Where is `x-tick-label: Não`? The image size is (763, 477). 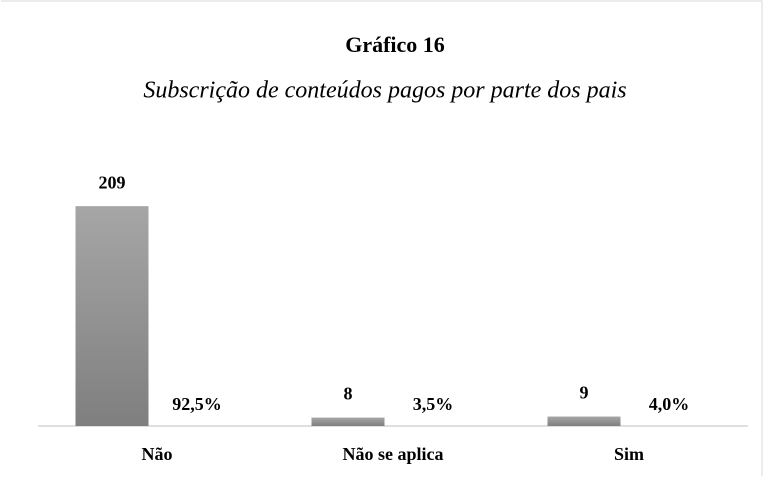
x-tick-label: Não is located at coordinates (157, 454).